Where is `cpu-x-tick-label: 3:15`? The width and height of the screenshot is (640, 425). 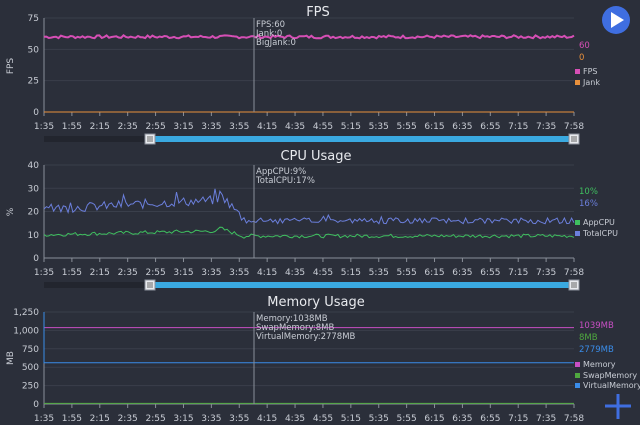 cpu-x-tick-label: 3:15 is located at coordinates (183, 273).